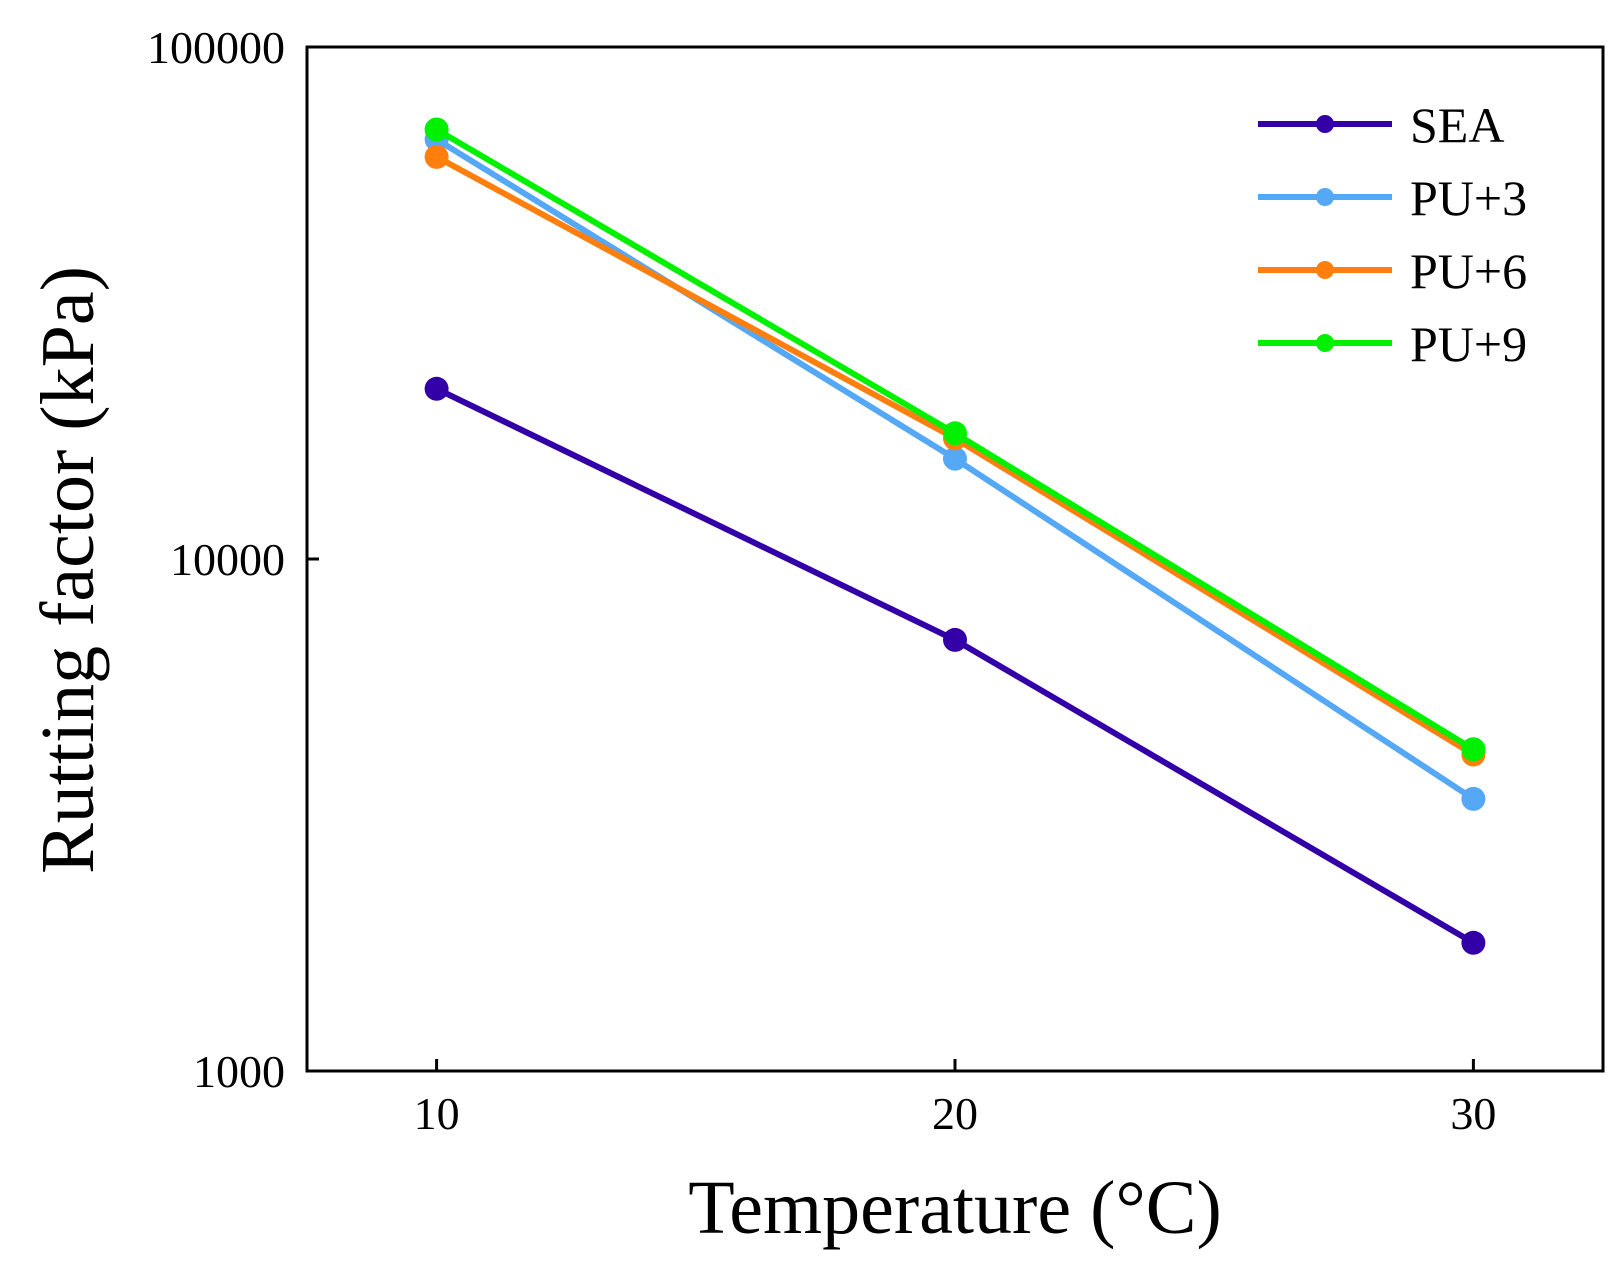  Describe the element at coordinates (1392, 234) in the screenshot. I see `legend: SEA PU+3 PU+6 PU+9` at that location.